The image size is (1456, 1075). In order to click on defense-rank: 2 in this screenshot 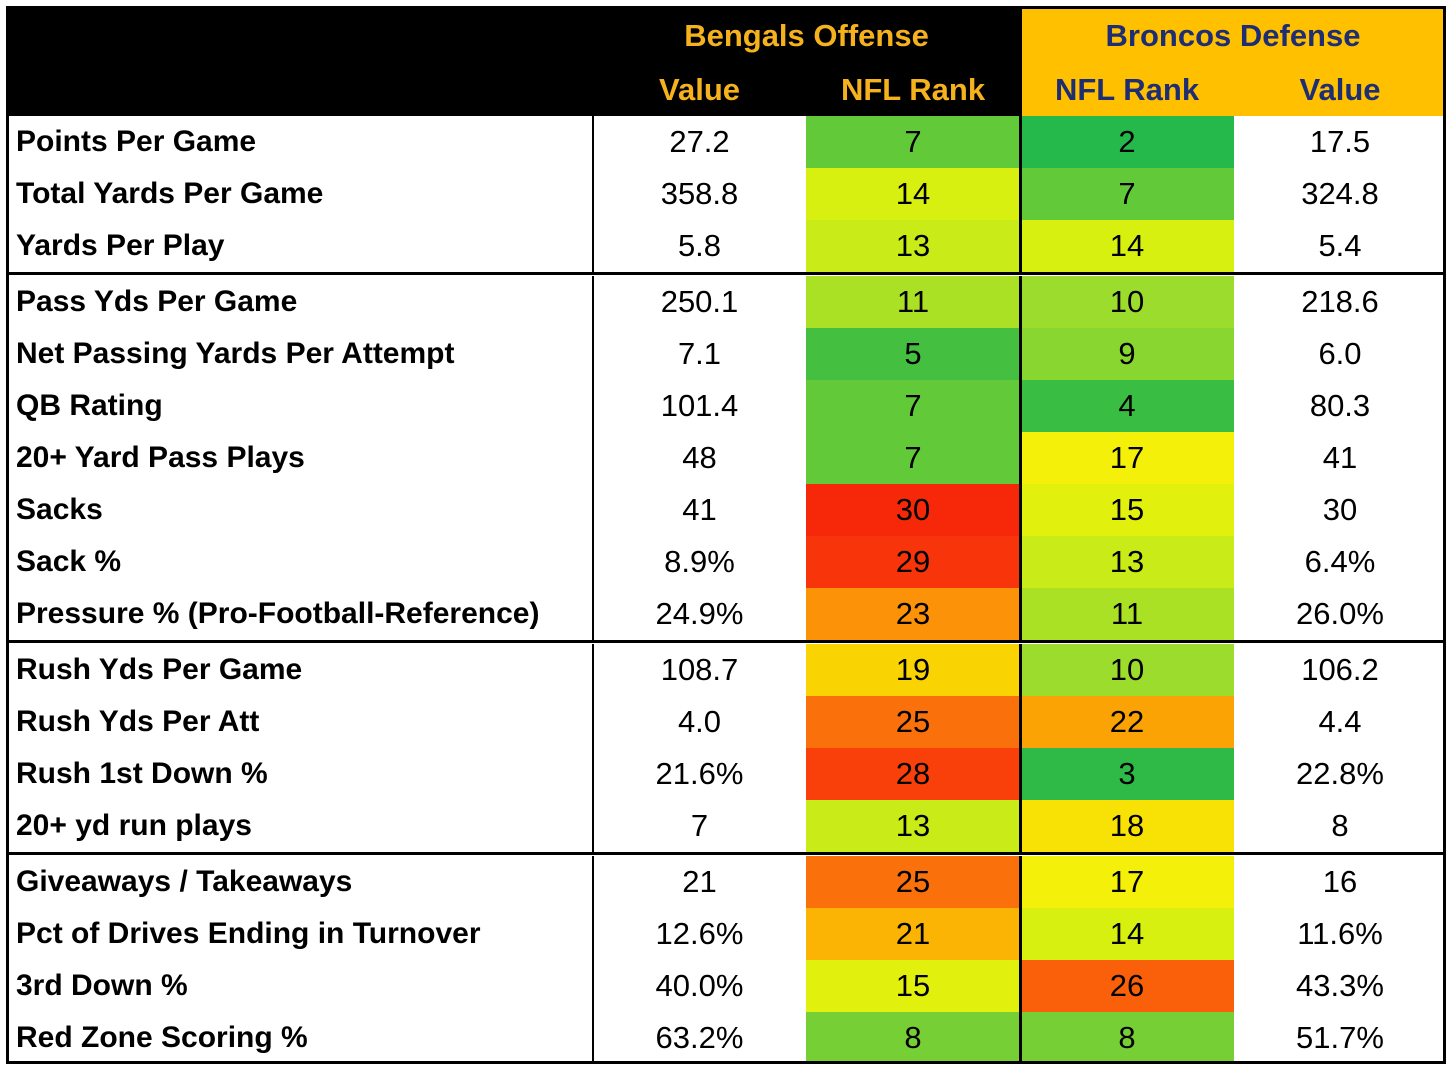, I will do `click(1127, 142)`.